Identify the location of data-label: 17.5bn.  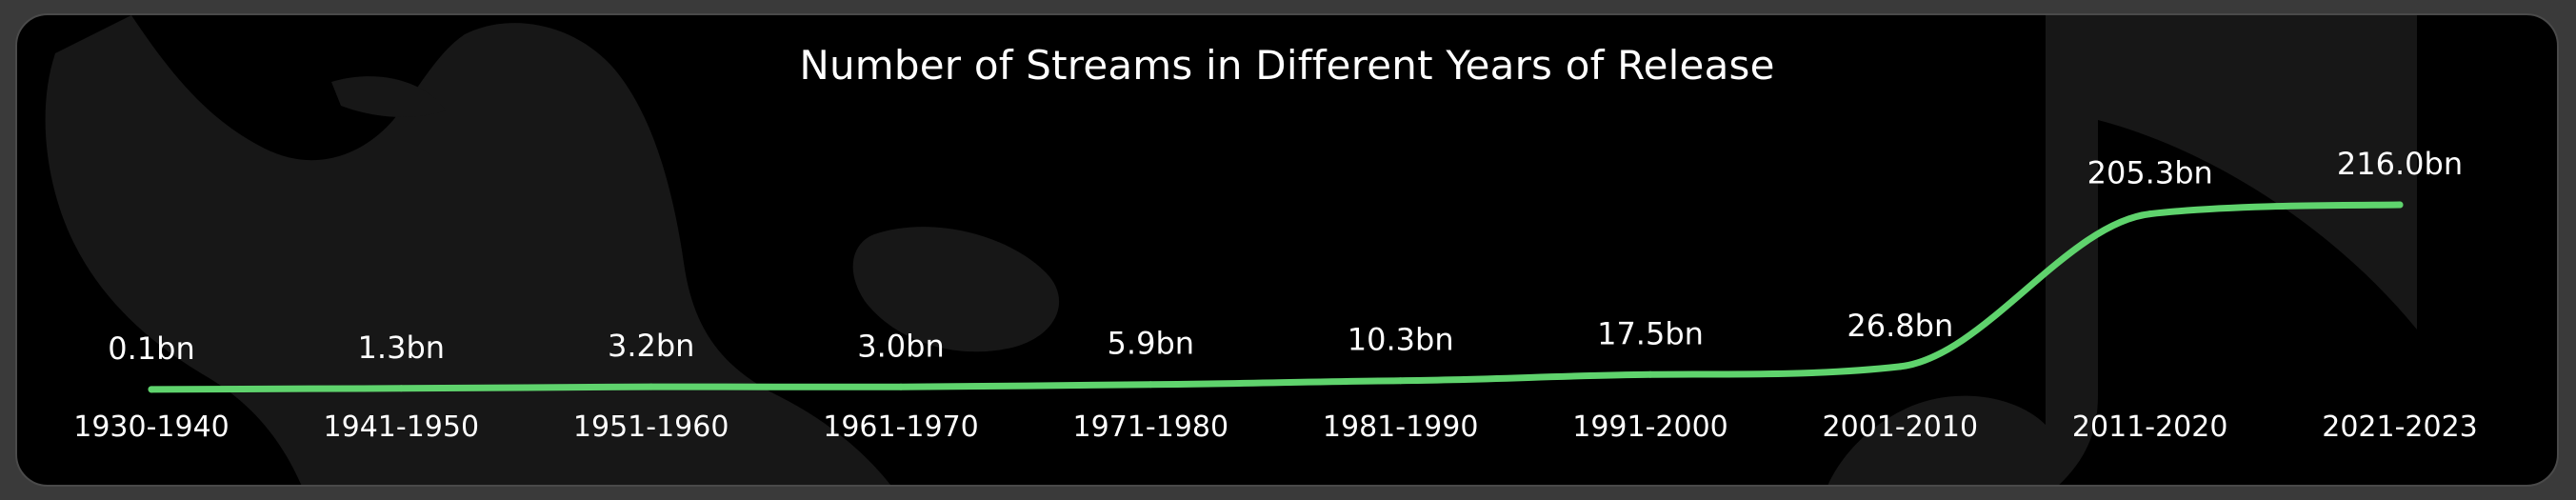
(1650, 333).